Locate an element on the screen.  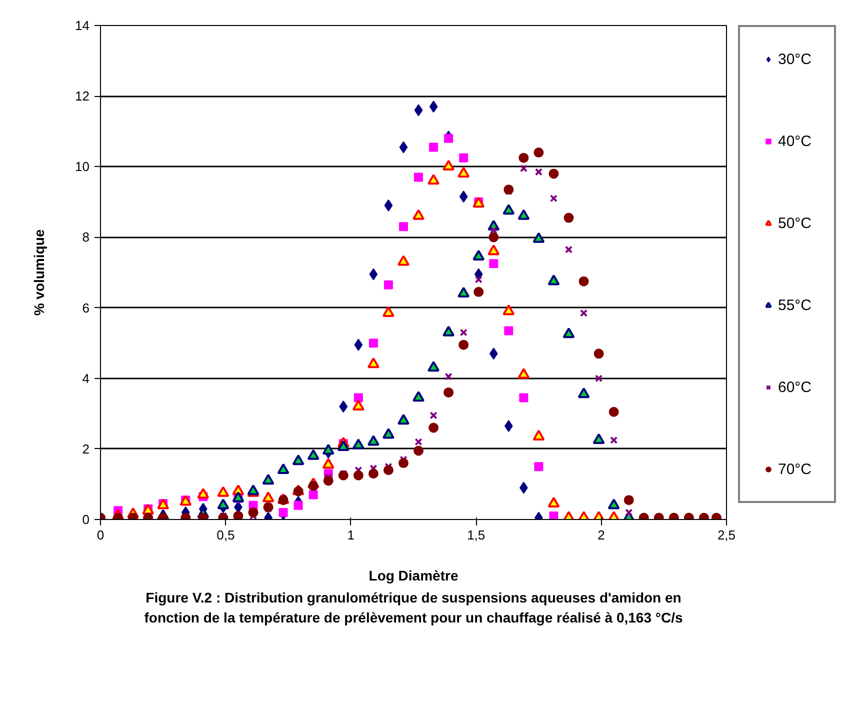
x-tick-label: 0 is located at coordinates (100, 535).